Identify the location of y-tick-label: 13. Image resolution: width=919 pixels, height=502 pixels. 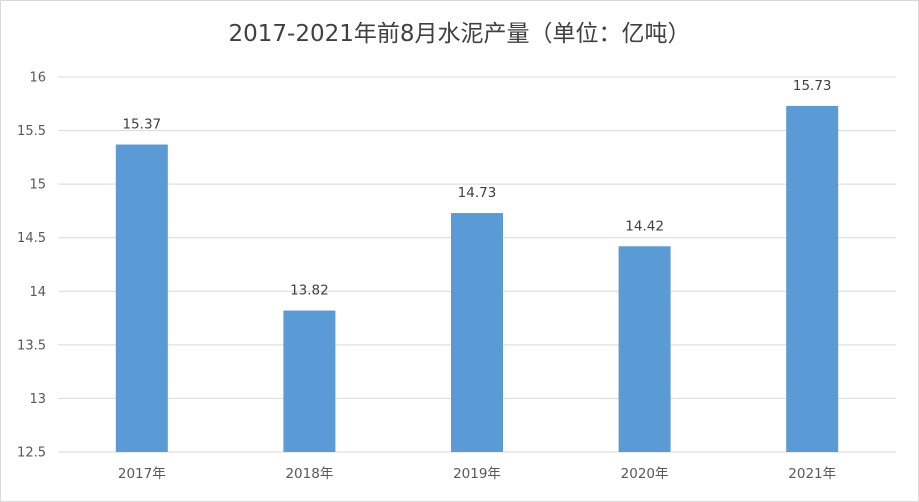
(37, 399).